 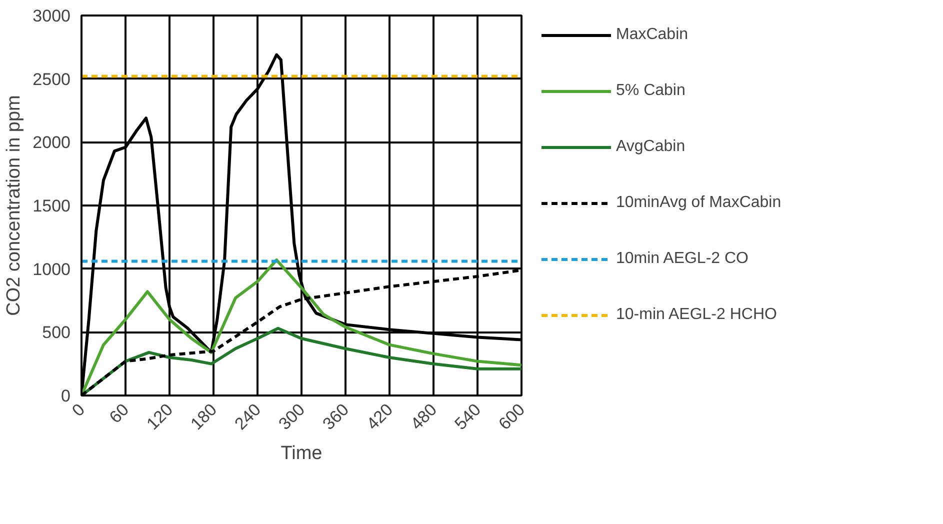 What do you see at coordinates (468, 417) in the screenshot?
I see `x-tick-label: 540` at bounding box center [468, 417].